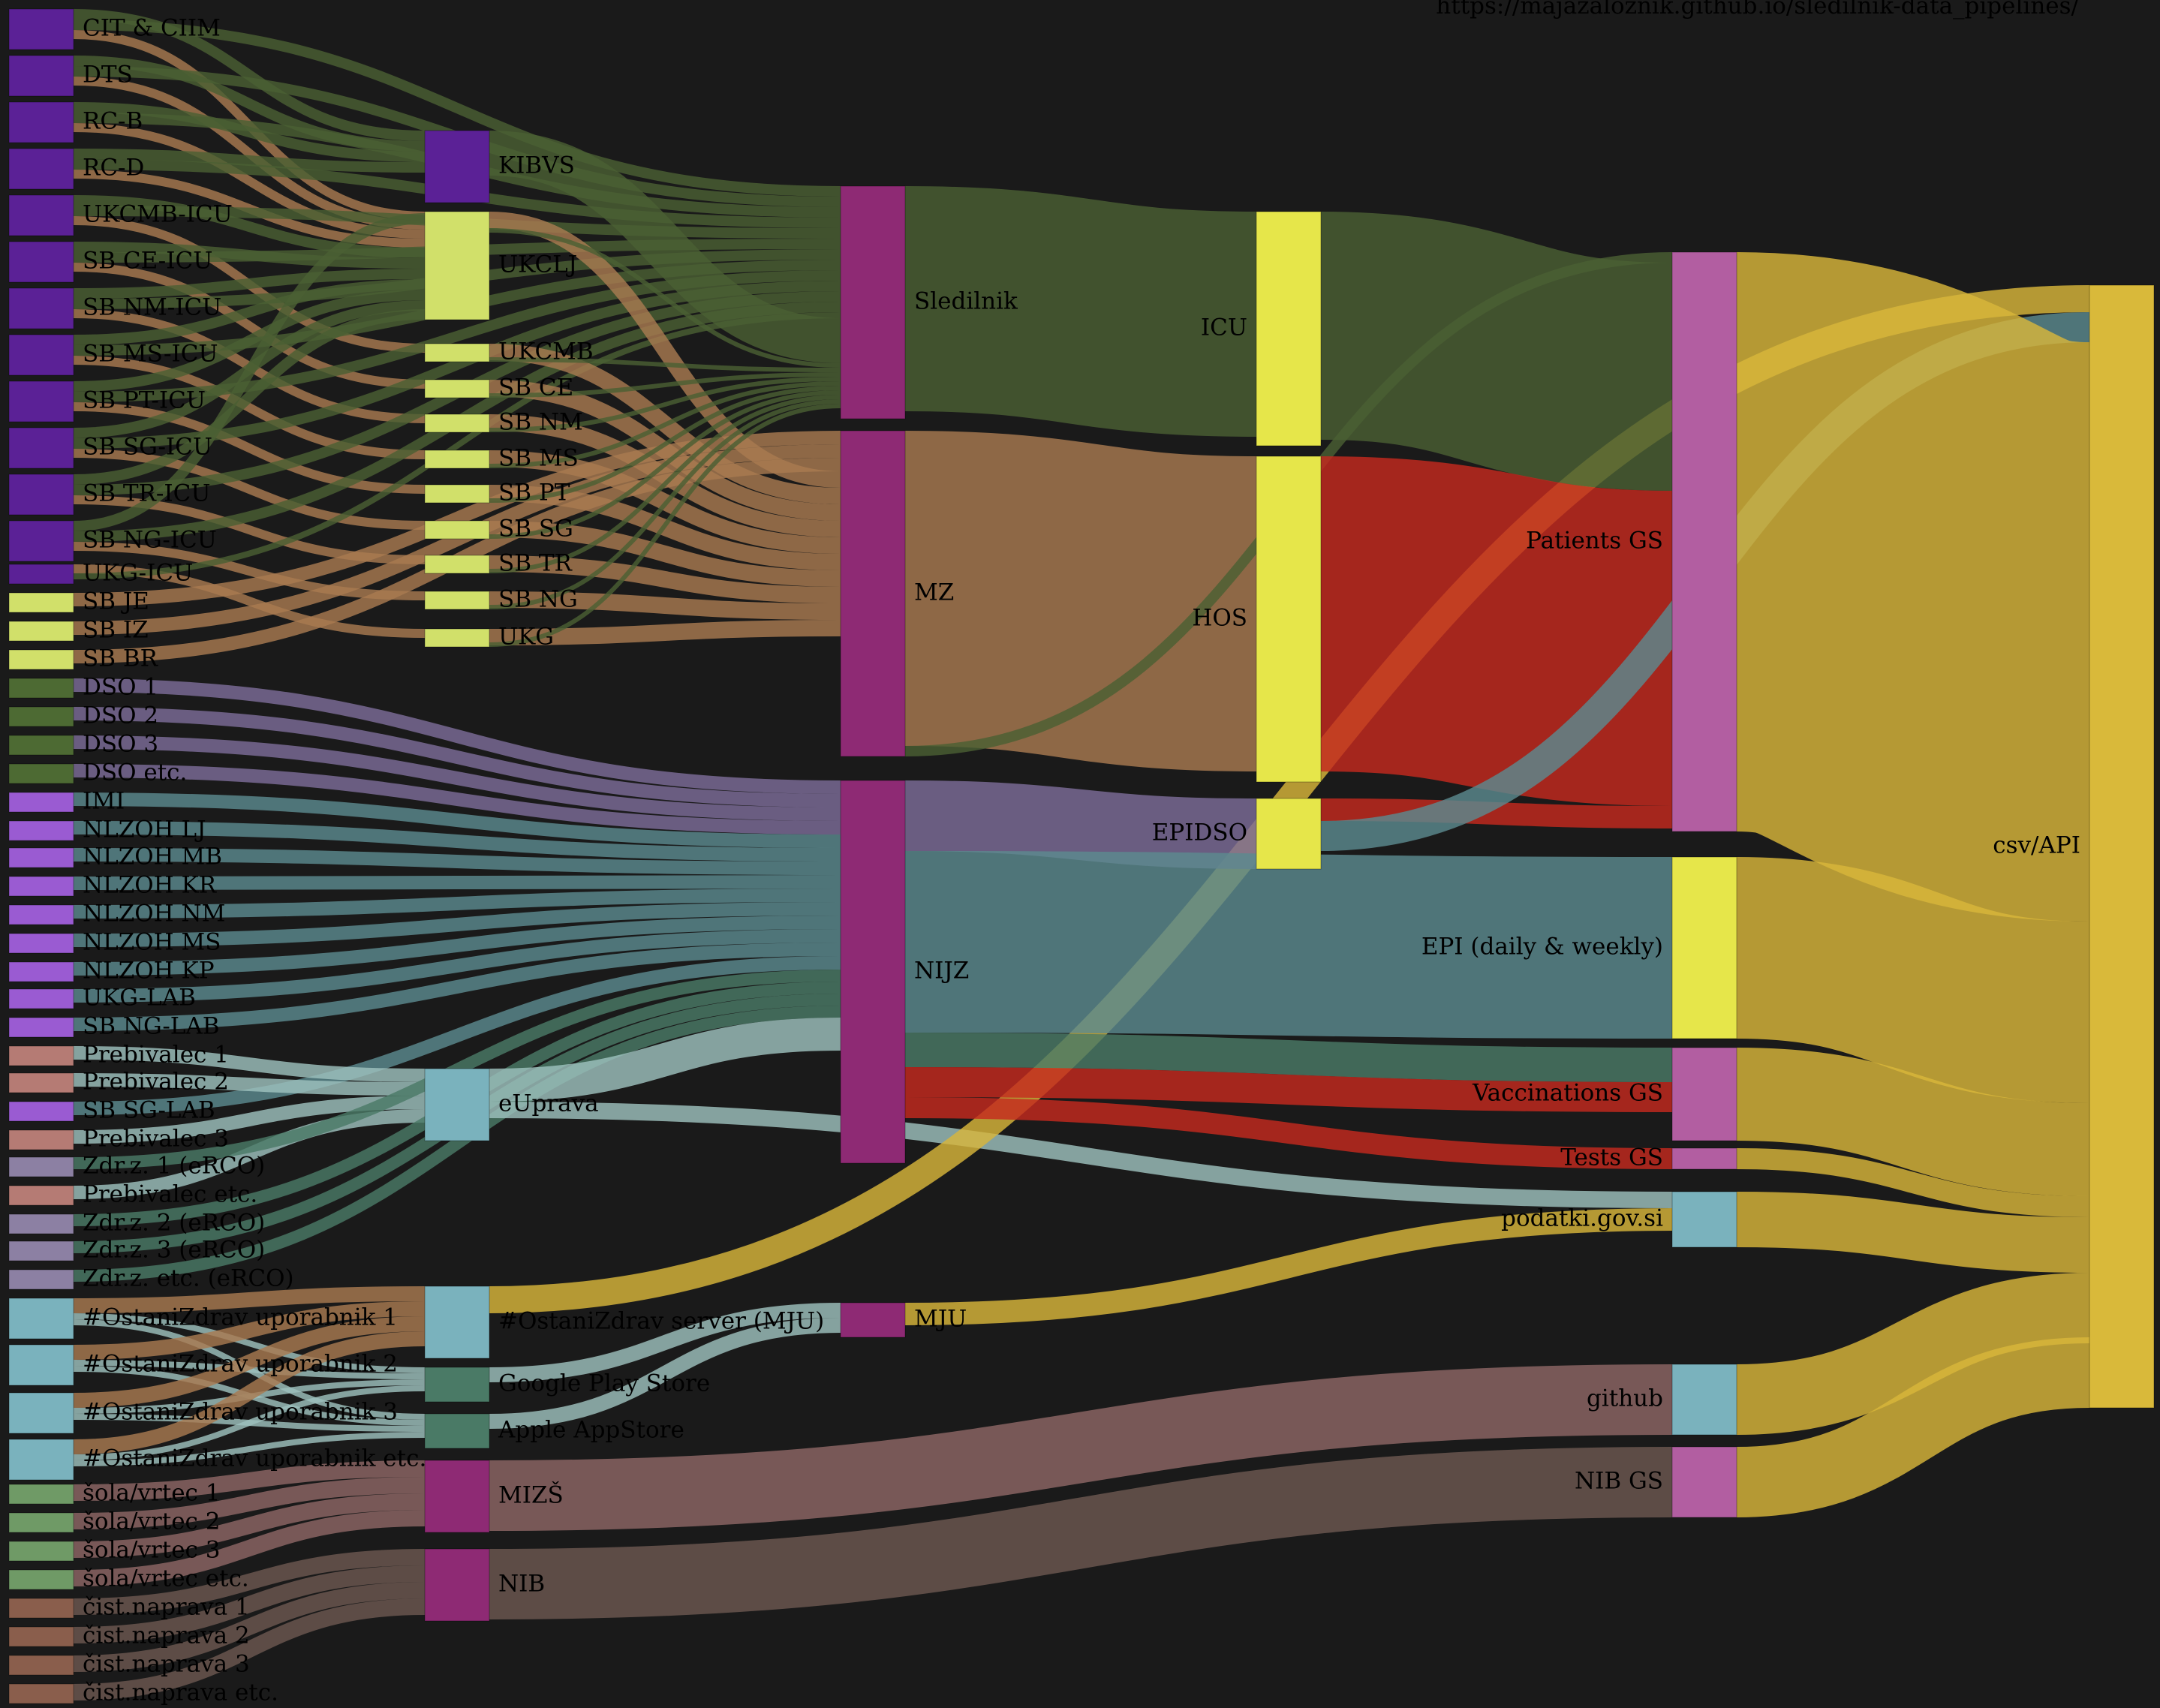  What do you see at coordinates (457, 946) in the screenshot?
I see `flow-nlzohkp-to-nijz` at bounding box center [457, 946].